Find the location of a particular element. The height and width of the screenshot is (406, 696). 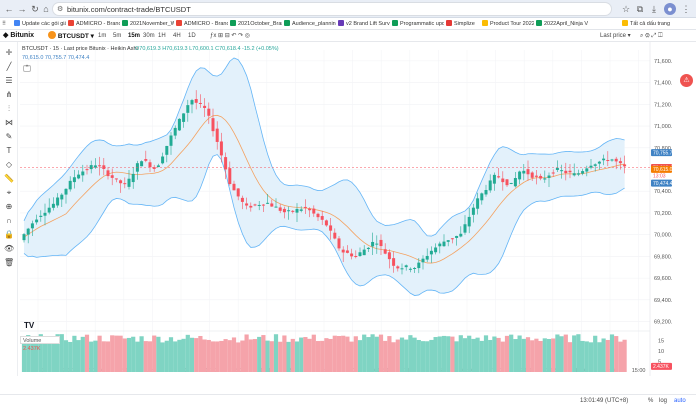

brush-icon: ✎ is located at coordinates (9, 136).